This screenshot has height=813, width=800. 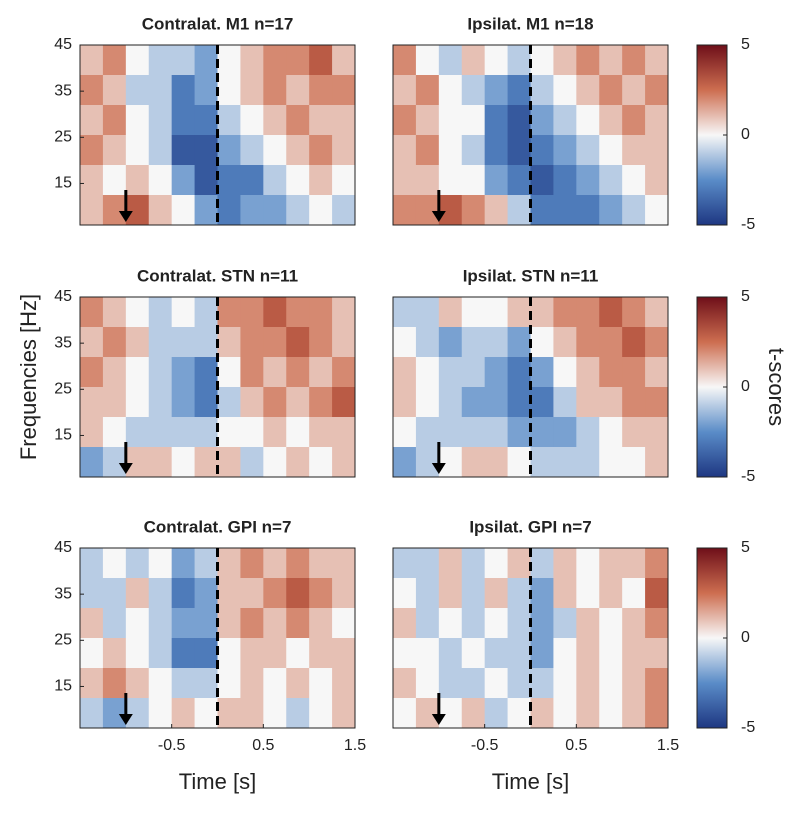 I want to click on panel-title: Ipsilat. STN n=11, so click(x=531, y=275).